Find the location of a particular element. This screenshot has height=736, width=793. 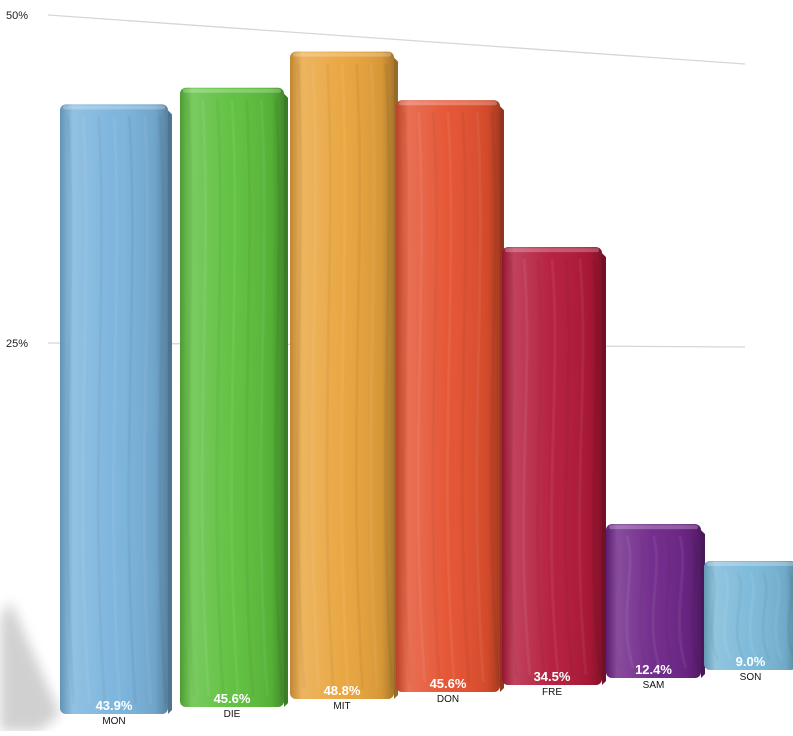

floor-shadow is located at coordinates (30, 665).